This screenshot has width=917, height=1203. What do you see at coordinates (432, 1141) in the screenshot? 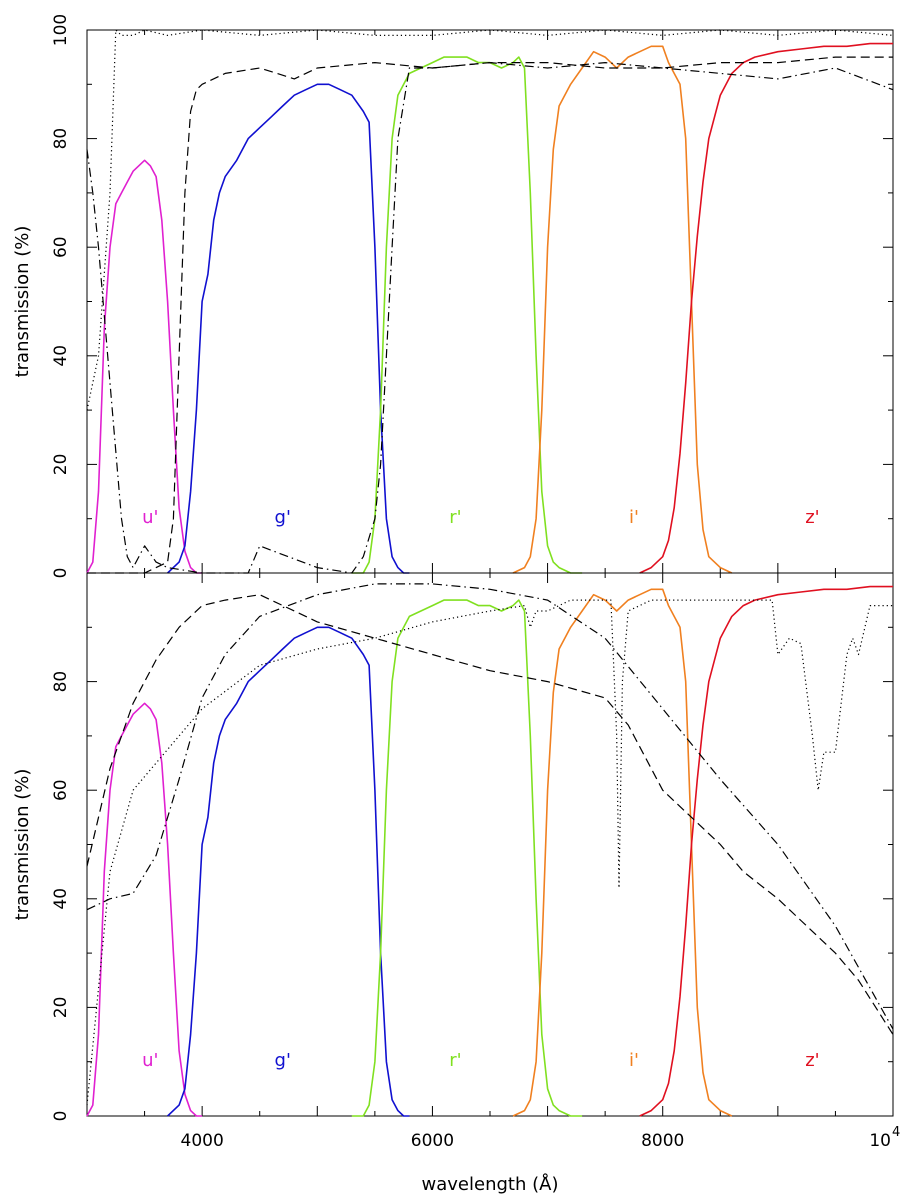
I see `x-tick-label: 6000` at bounding box center [432, 1141].